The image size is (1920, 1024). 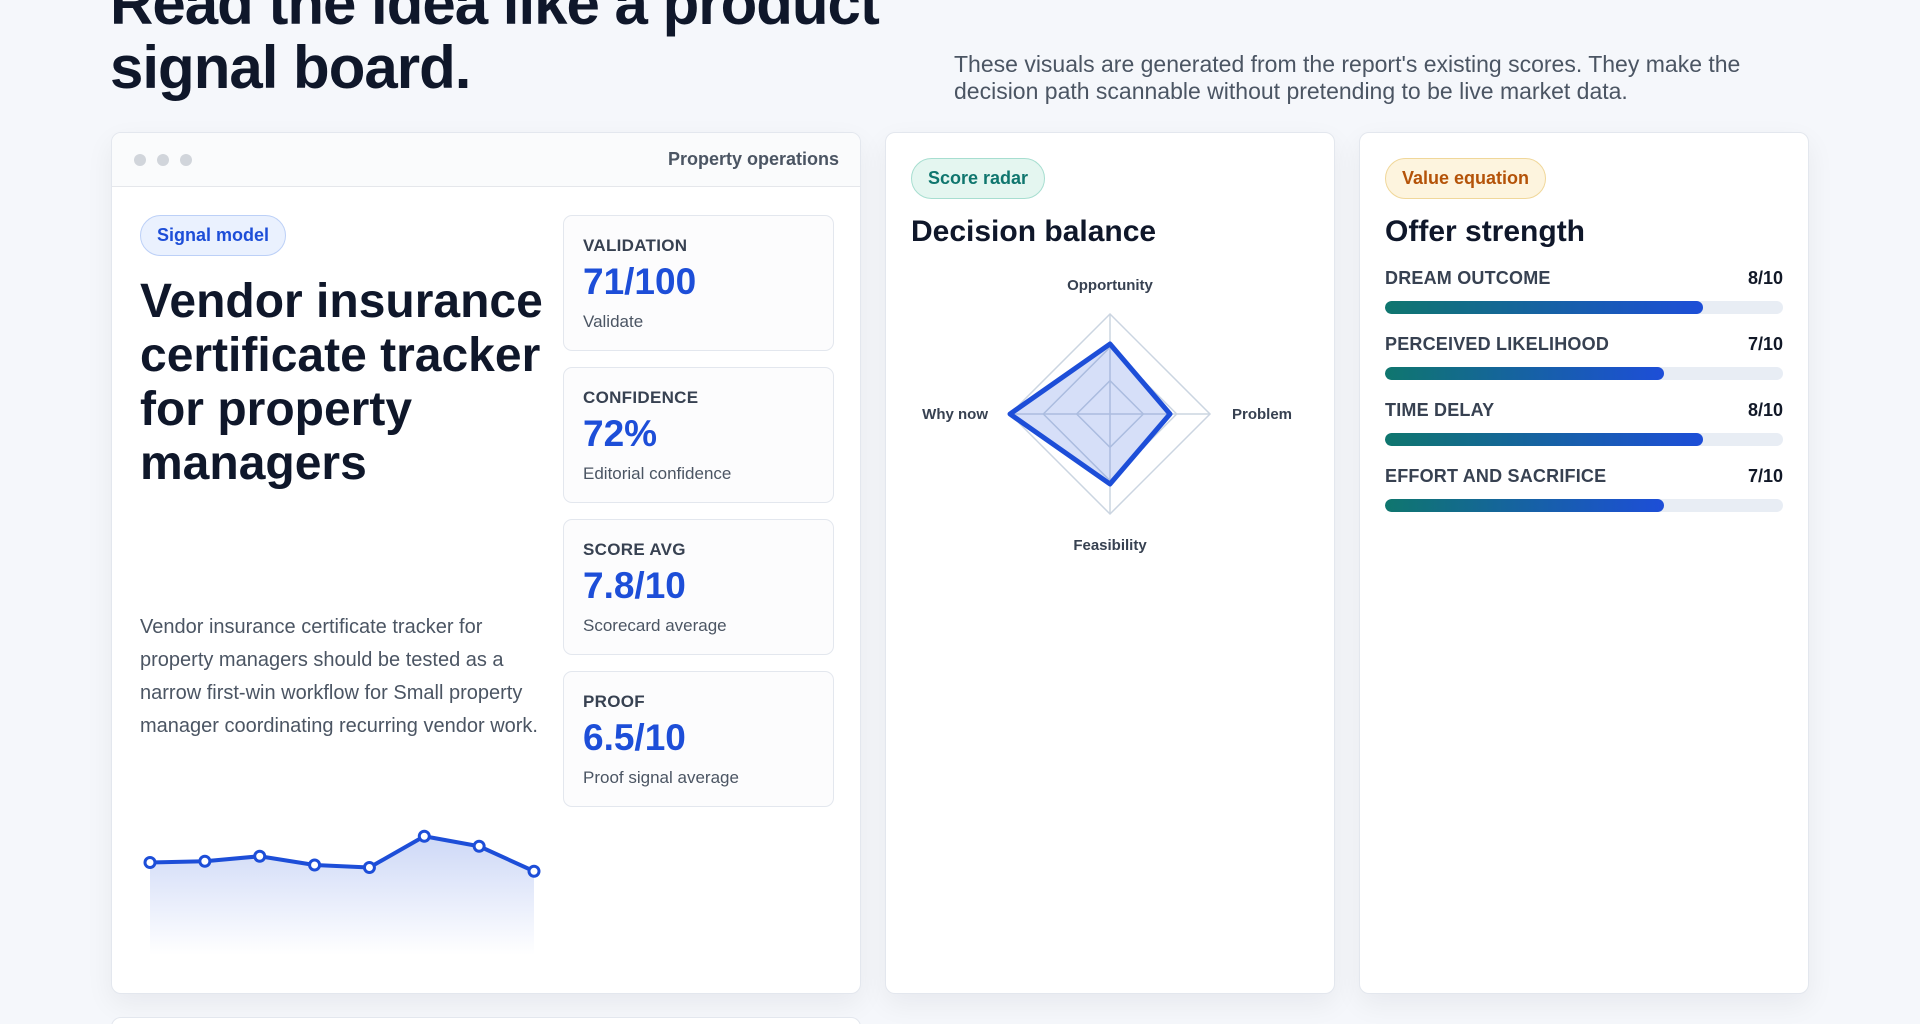 I want to click on metric-label: PROOF, so click(x=614, y=701).